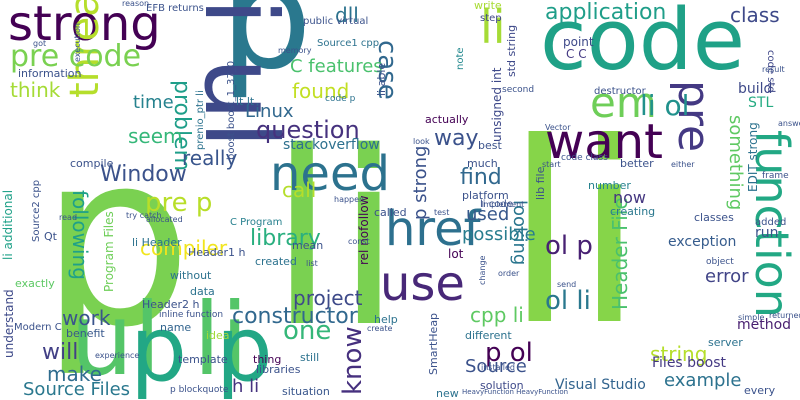 The image size is (800, 400). What do you see at coordinates (775, 176) in the screenshot?
I see `cloud-word: frame` at bounding box center [775, 176].